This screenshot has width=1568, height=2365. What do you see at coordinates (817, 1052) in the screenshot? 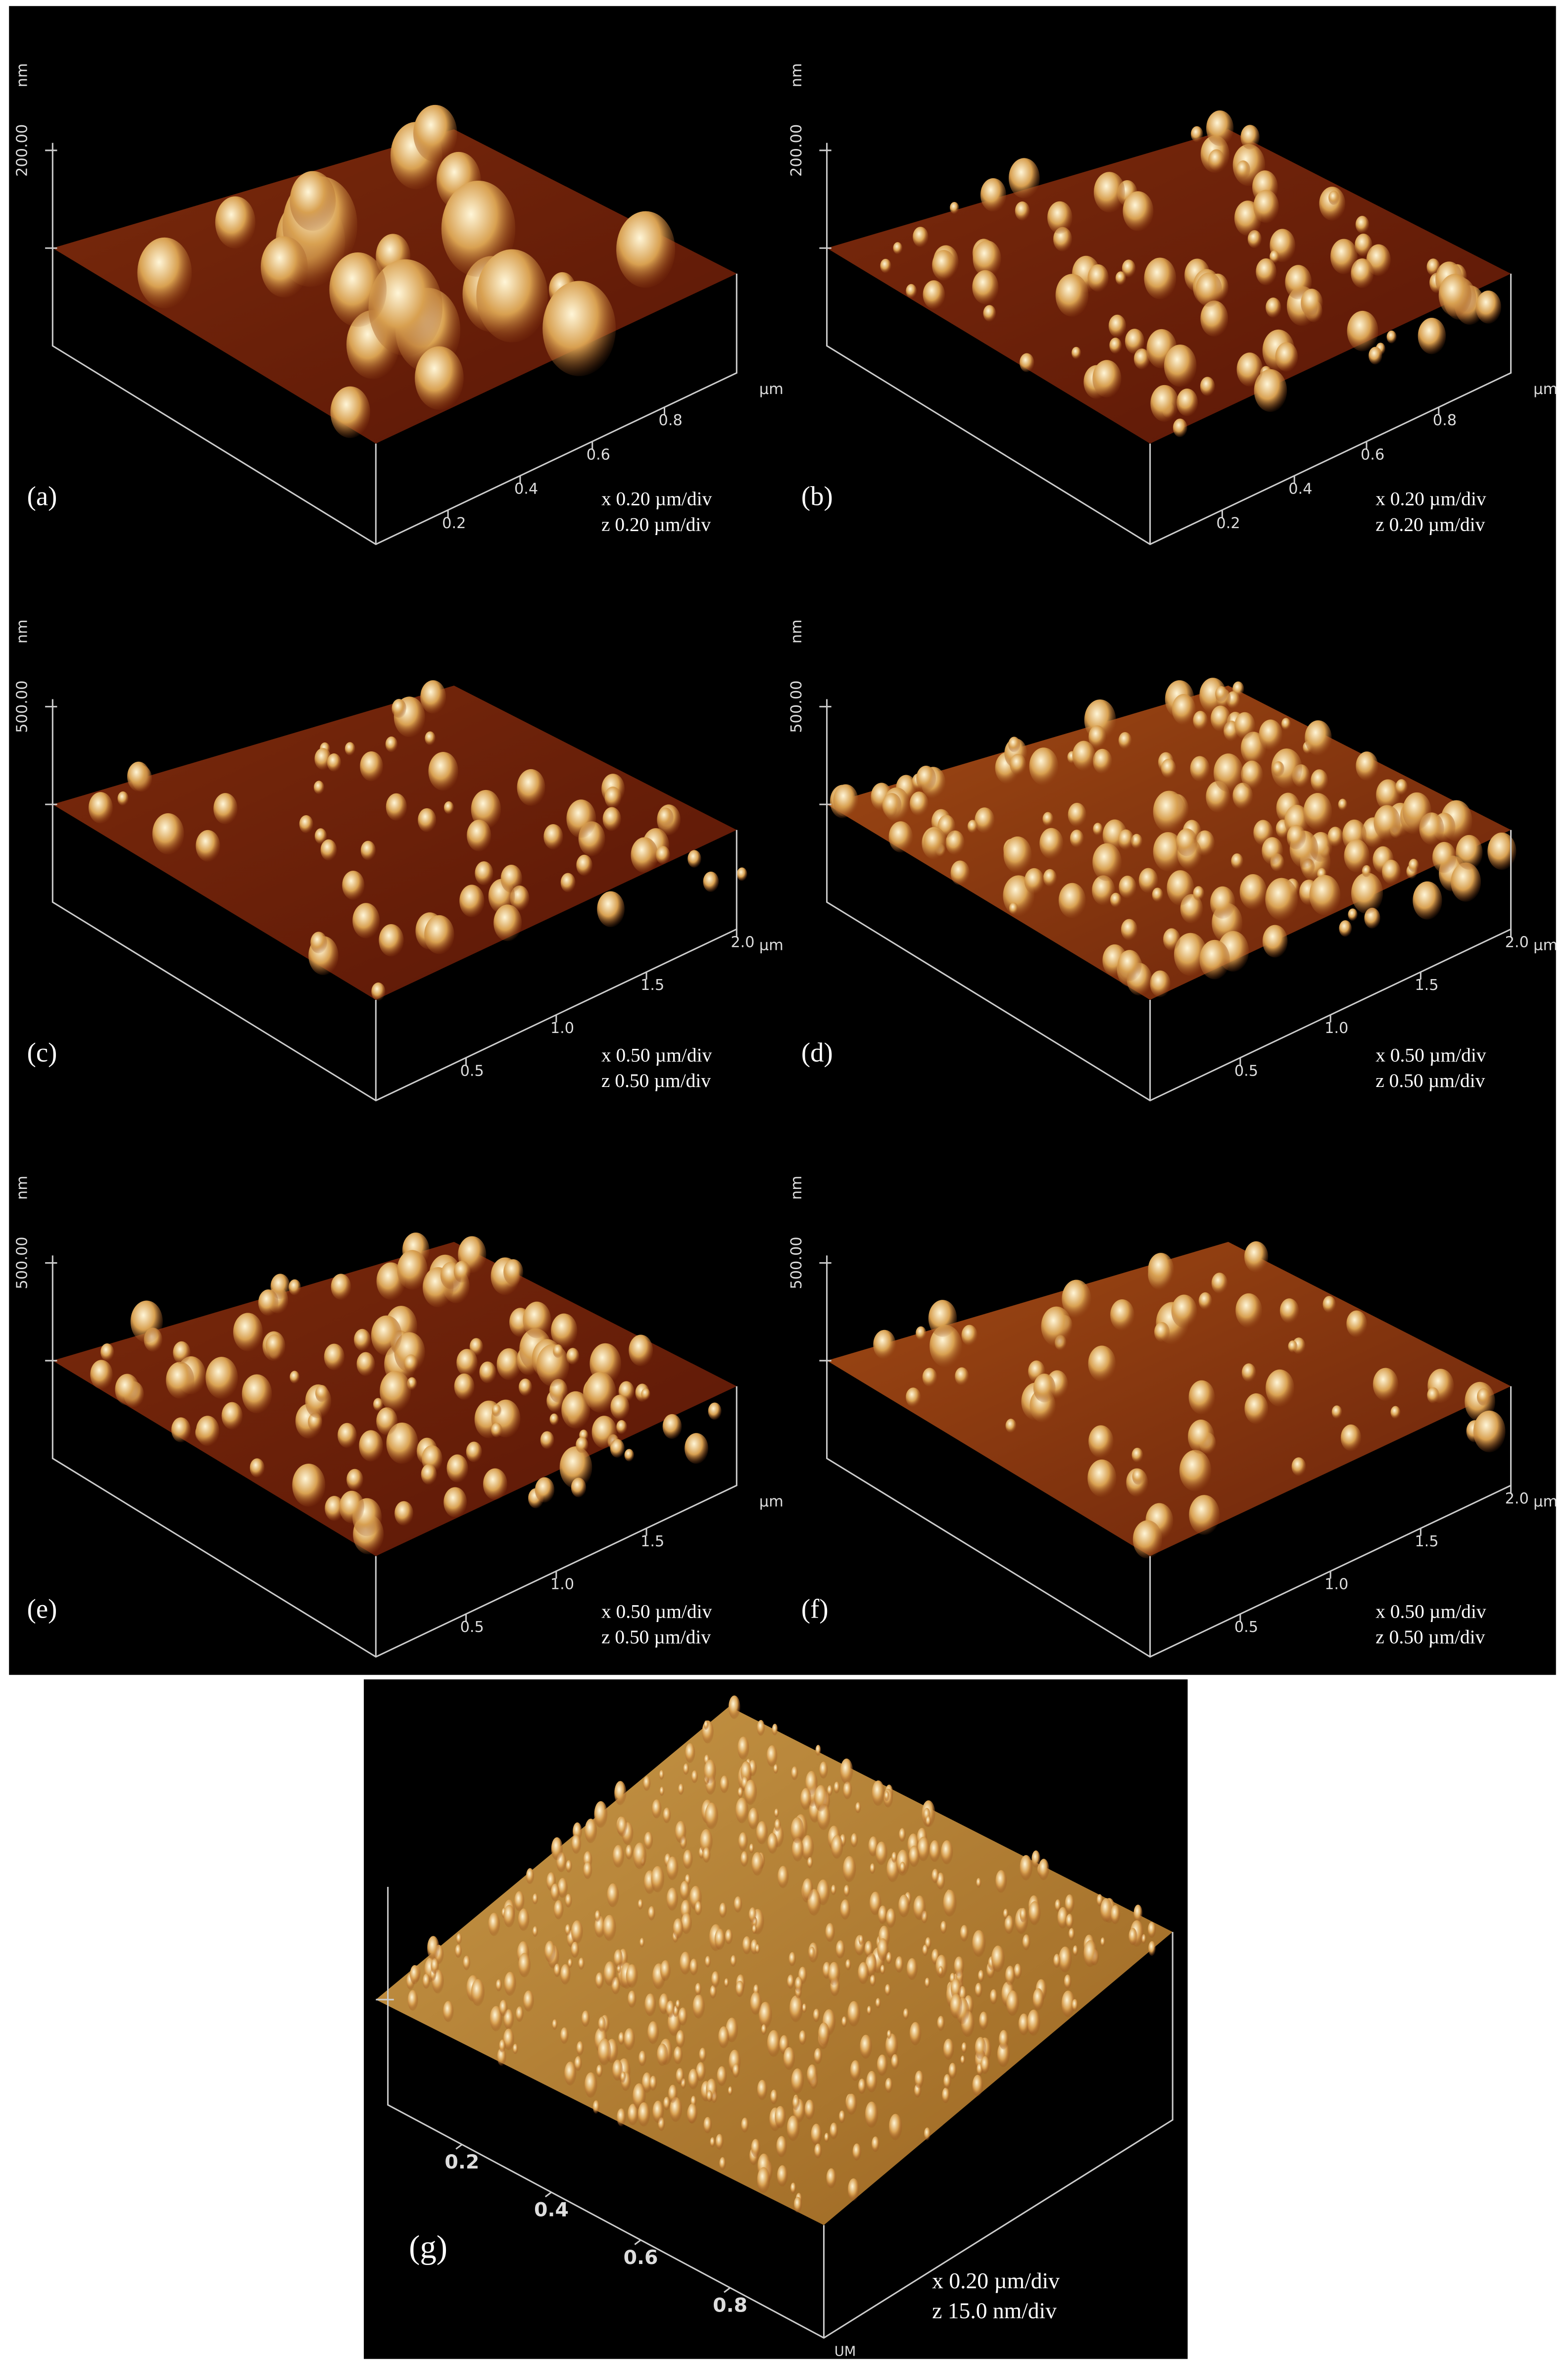
I see `panel-label: (d)` at bounding box center [817, 1052].